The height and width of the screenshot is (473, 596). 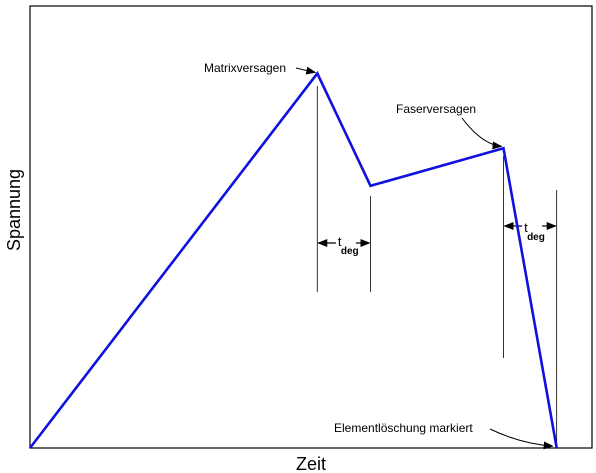 I want to click on annotation-element-label: Elementlöschung markiert, so click(x=403, y=428).